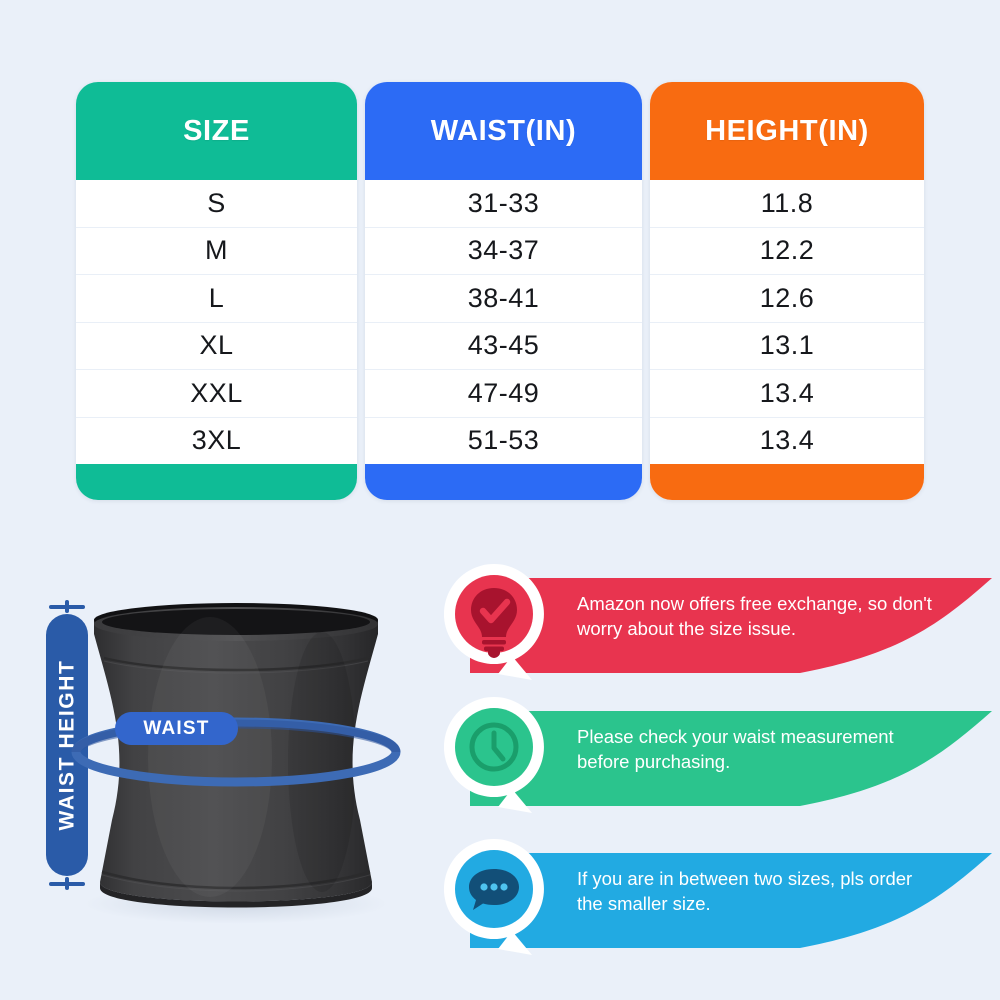 The image size is (1000, 1000). What do you see at coordinates (787, 482) in the screenshot?
I see `column-footer-height` at bounding box center [787, 482].